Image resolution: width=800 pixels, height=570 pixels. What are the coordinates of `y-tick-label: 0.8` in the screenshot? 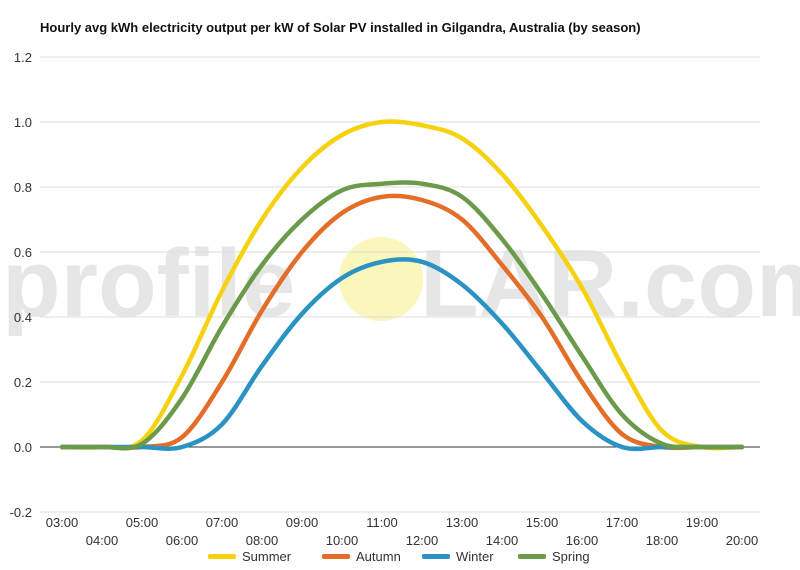 It's located at (23, 187).